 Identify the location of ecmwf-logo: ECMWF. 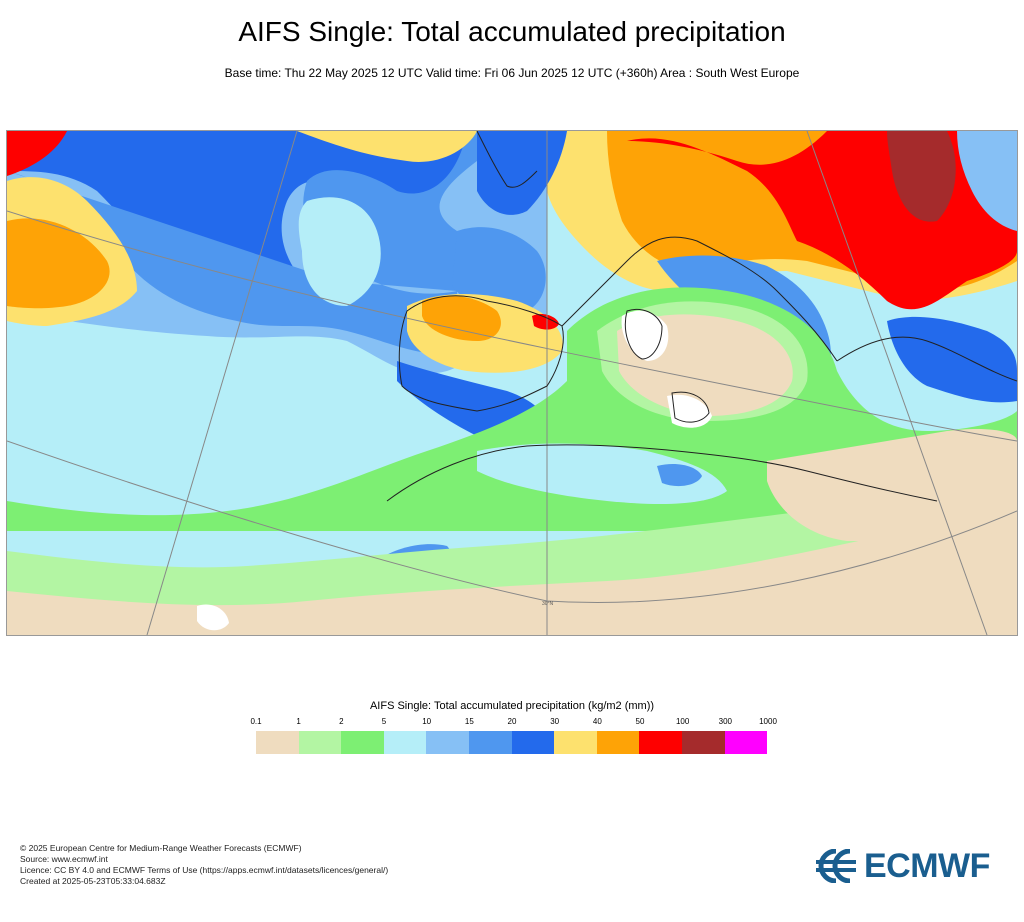
(910, 866).